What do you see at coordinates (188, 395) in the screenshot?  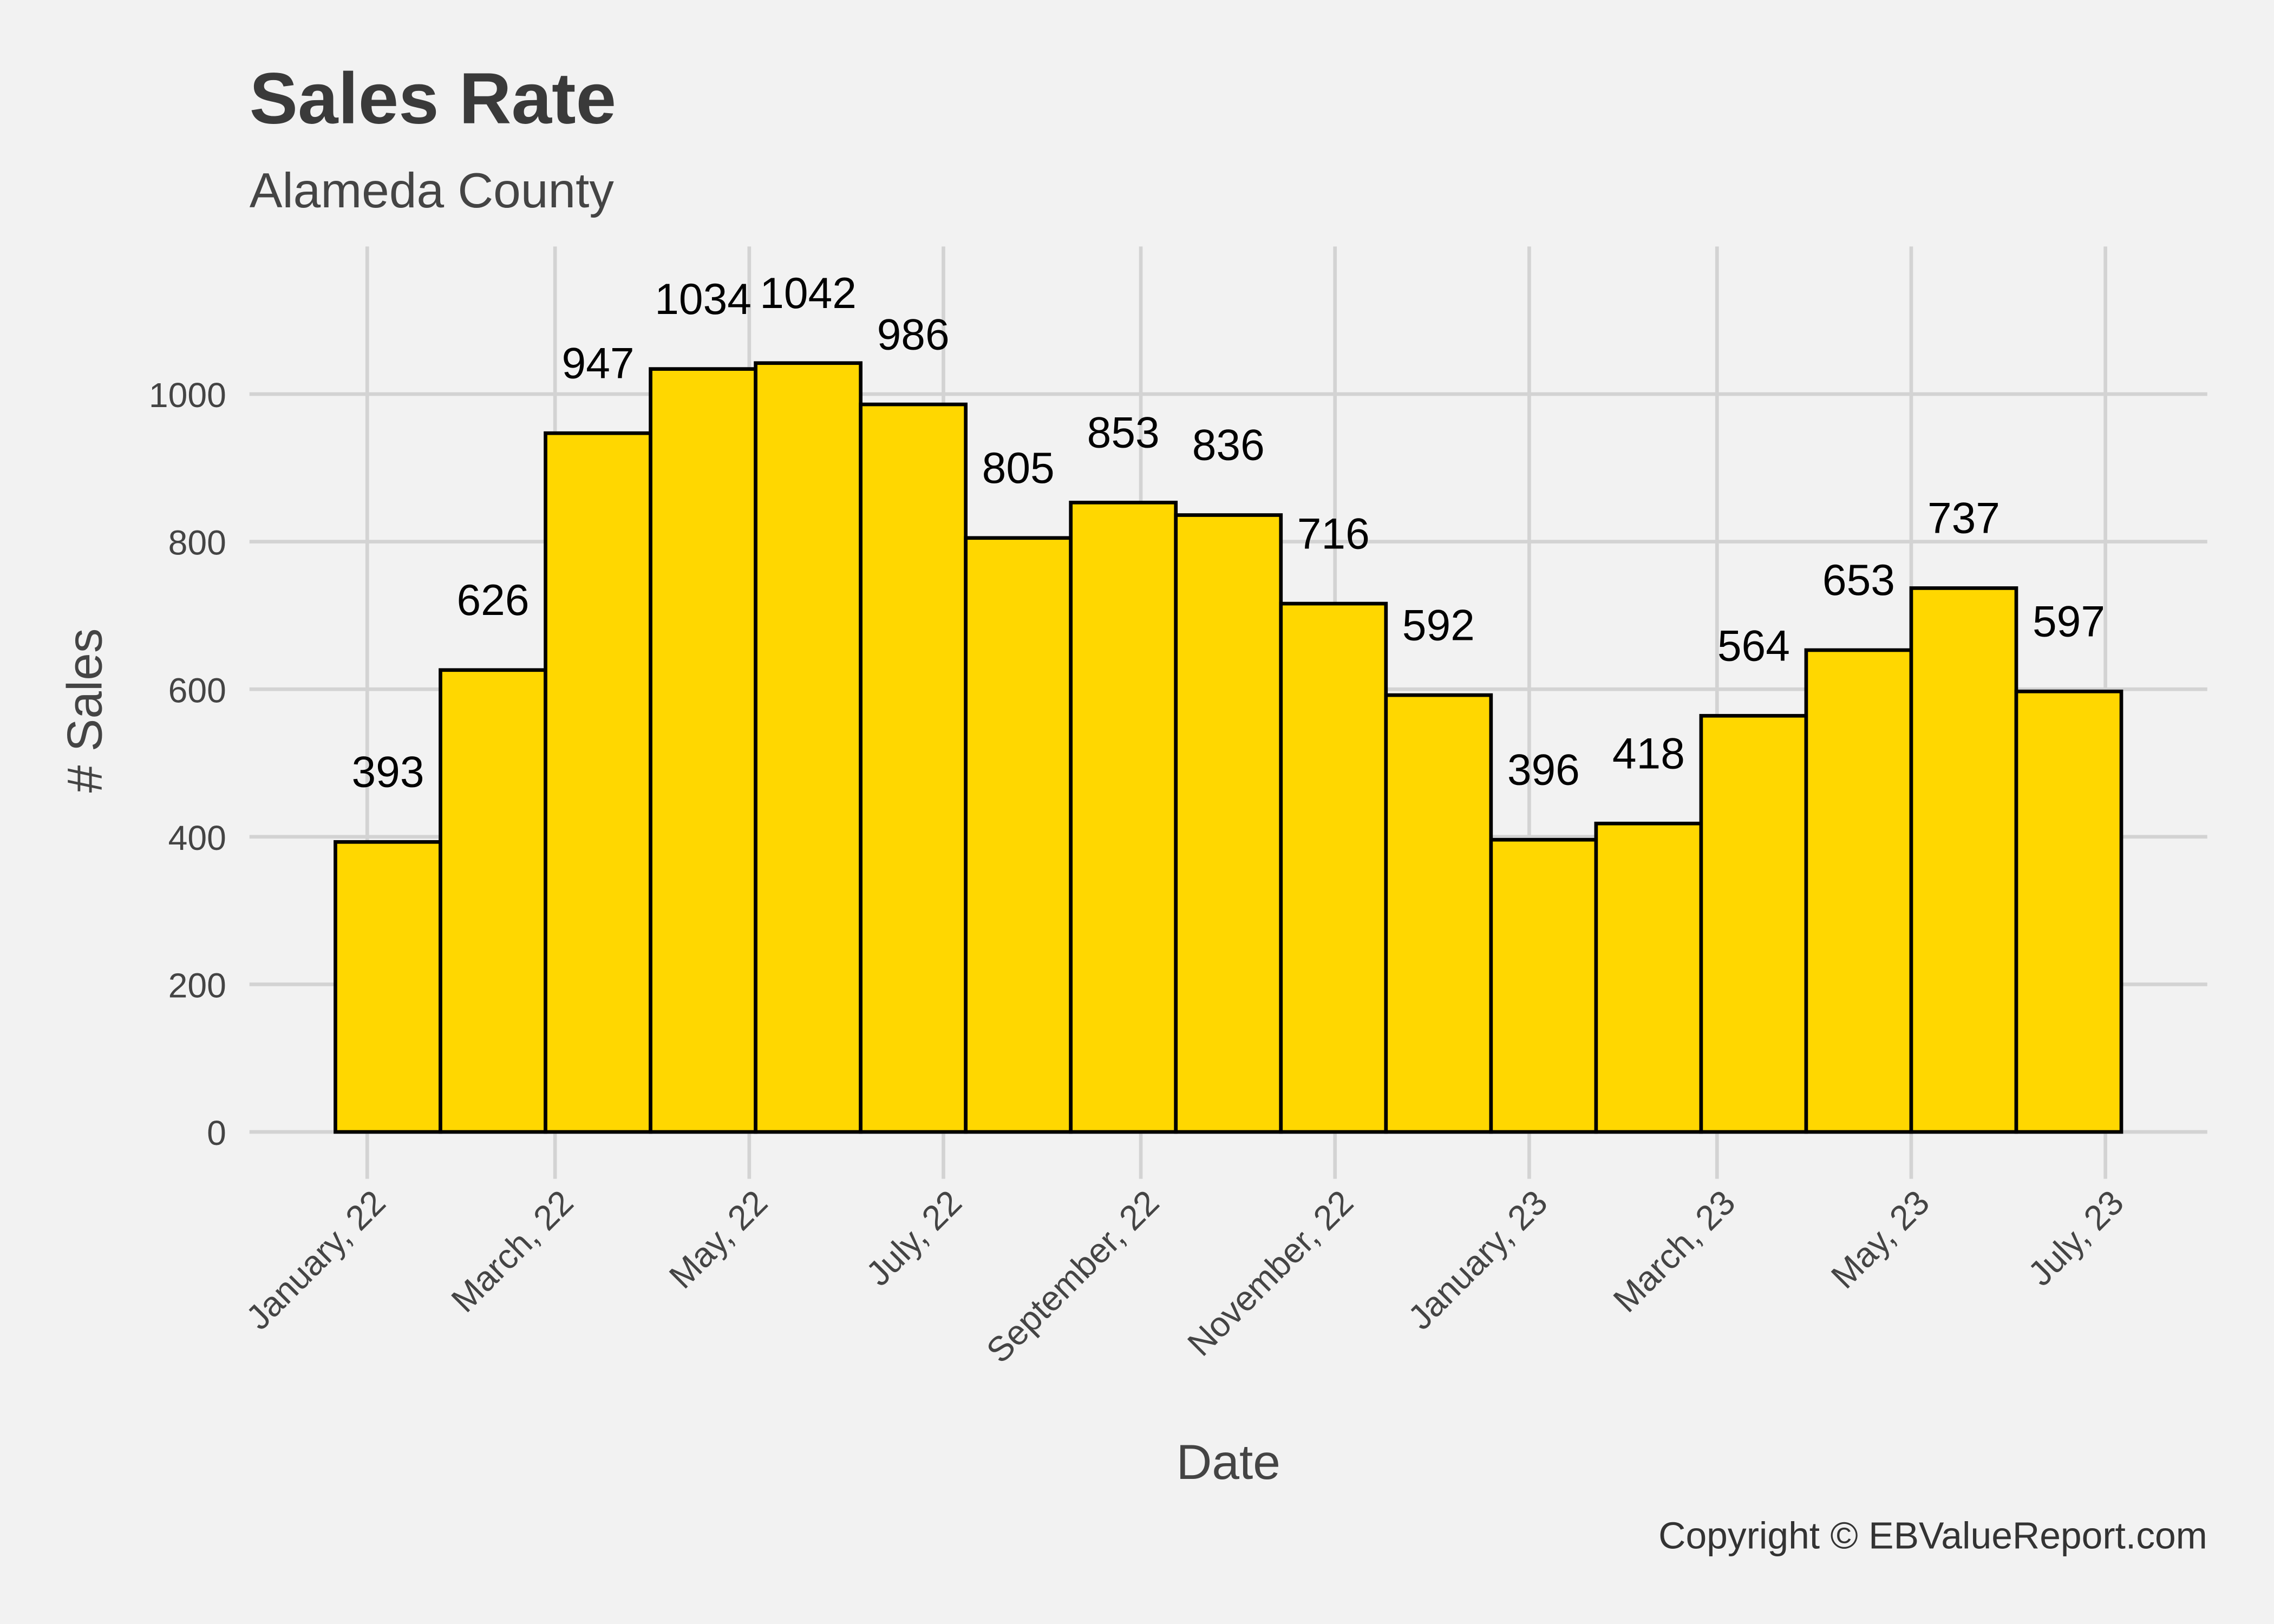 I see `y-tick-label: 1000` at bounding box center [188, 395].